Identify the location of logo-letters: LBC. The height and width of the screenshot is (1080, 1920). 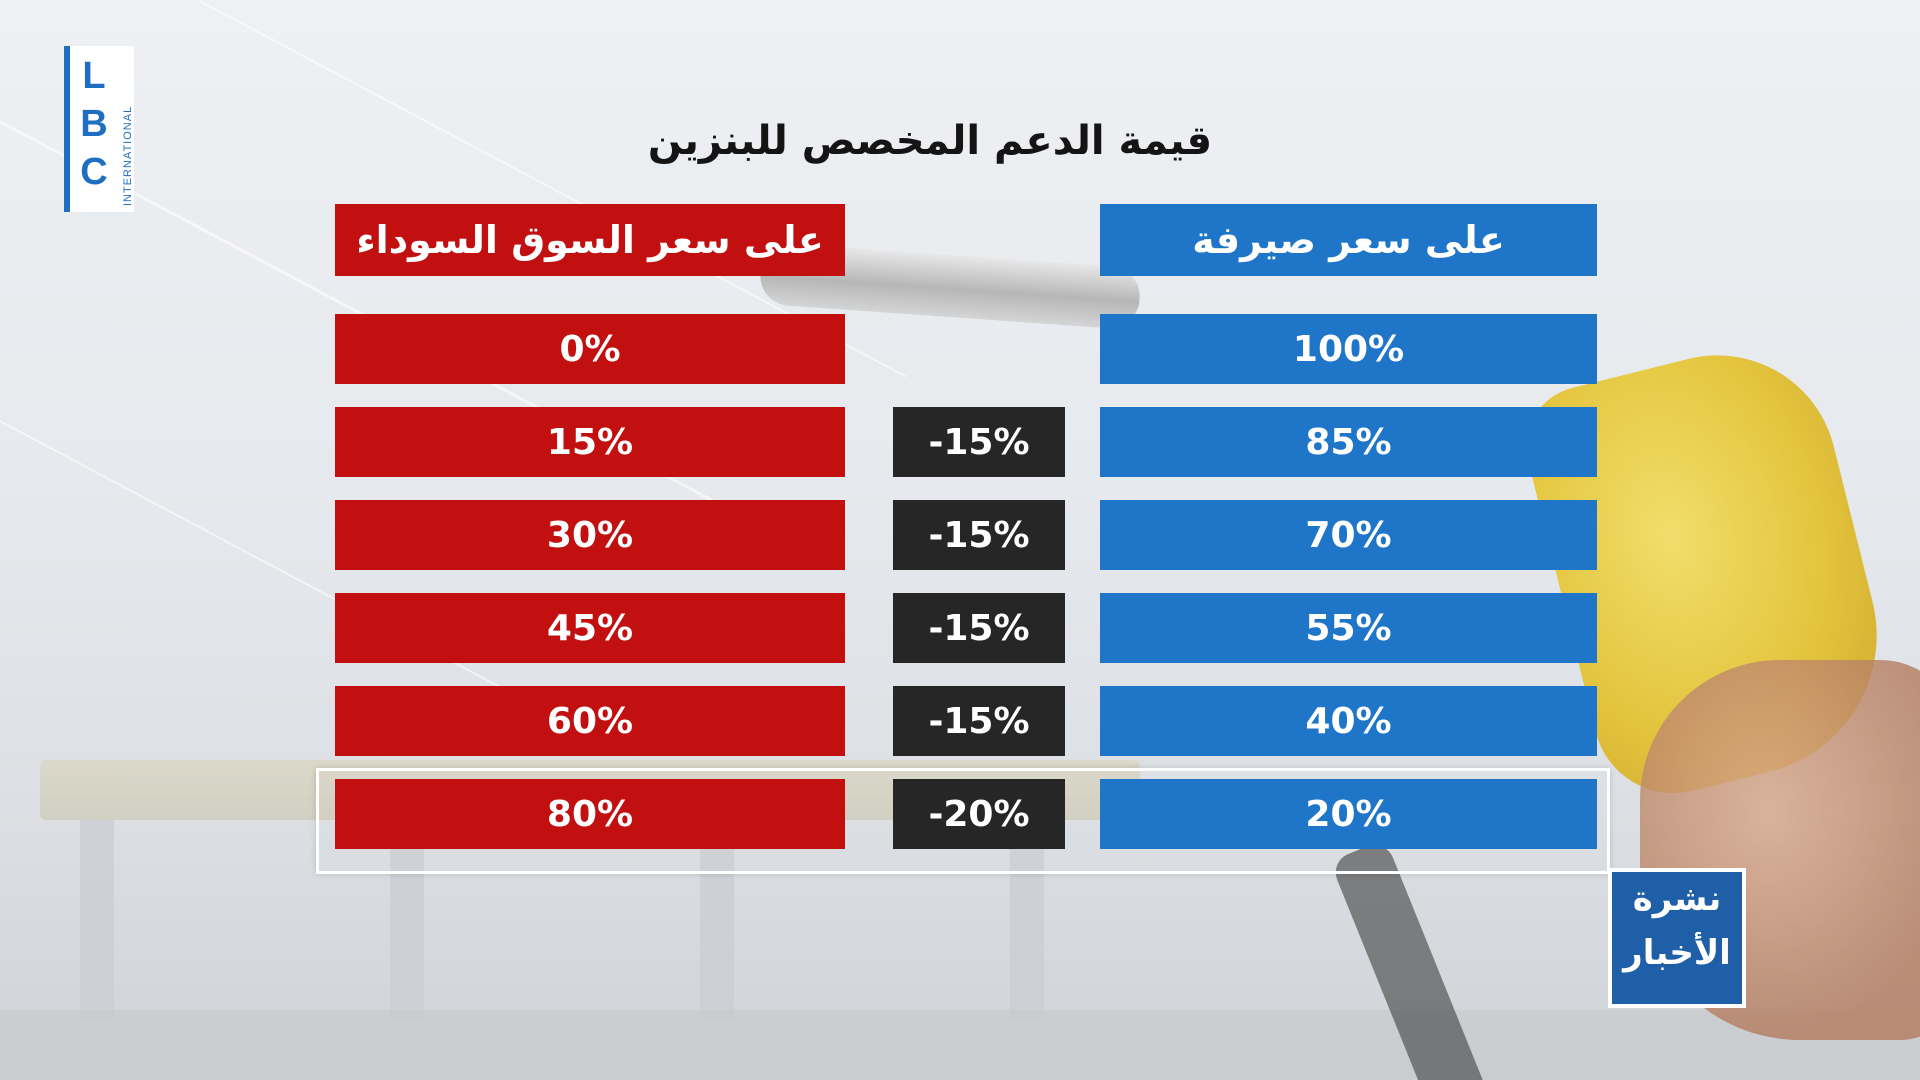
(94, 124).